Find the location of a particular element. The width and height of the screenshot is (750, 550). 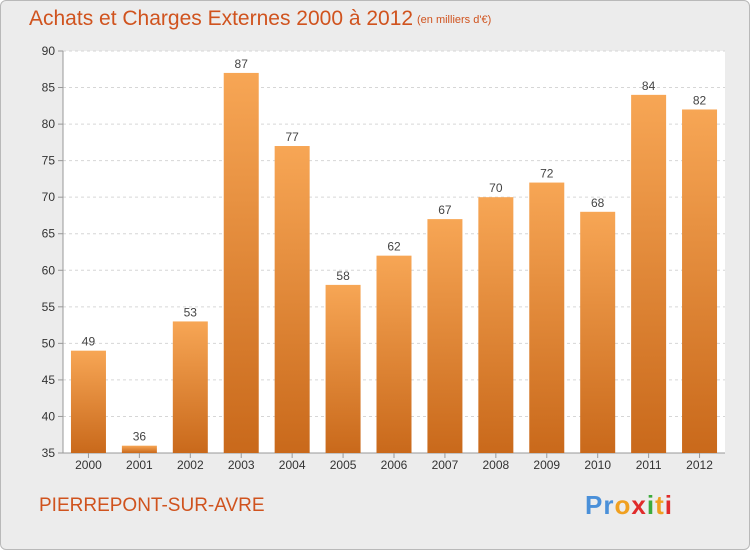

bar-value-label: 58 is located at coordinates (343, 276).